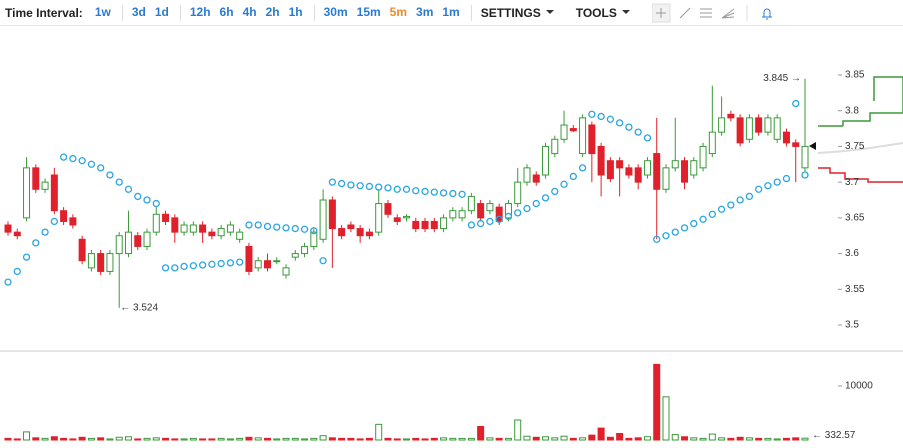 Image resolution: width=903 pixels, height=448 pixels. I want to click on interval-button: 1d, so click(161, 11).